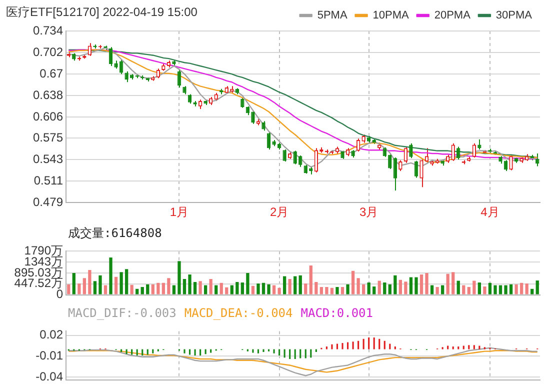  I want to click on y-tick-label: 0.02, so click(52, 335).